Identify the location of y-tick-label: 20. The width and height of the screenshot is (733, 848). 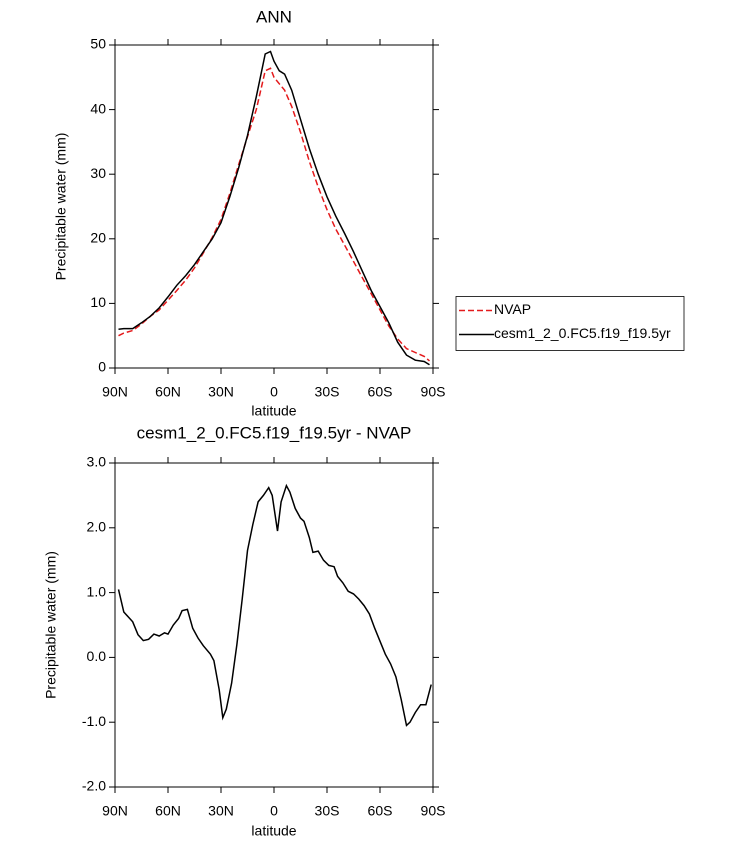
(98, 238).